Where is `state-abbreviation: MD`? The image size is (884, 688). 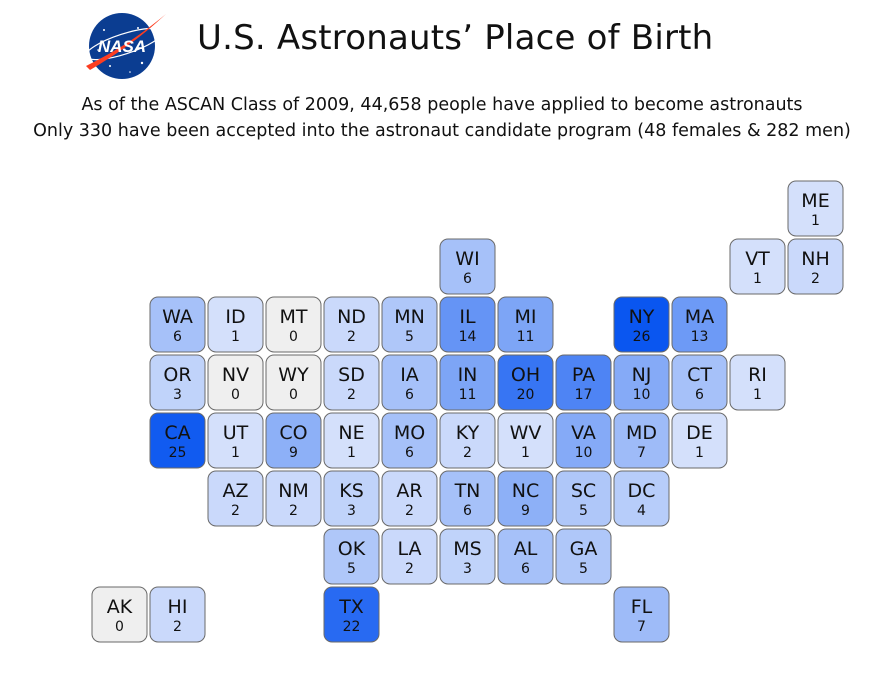
state-abbreviation: MD is located at coordinates (641, 433).